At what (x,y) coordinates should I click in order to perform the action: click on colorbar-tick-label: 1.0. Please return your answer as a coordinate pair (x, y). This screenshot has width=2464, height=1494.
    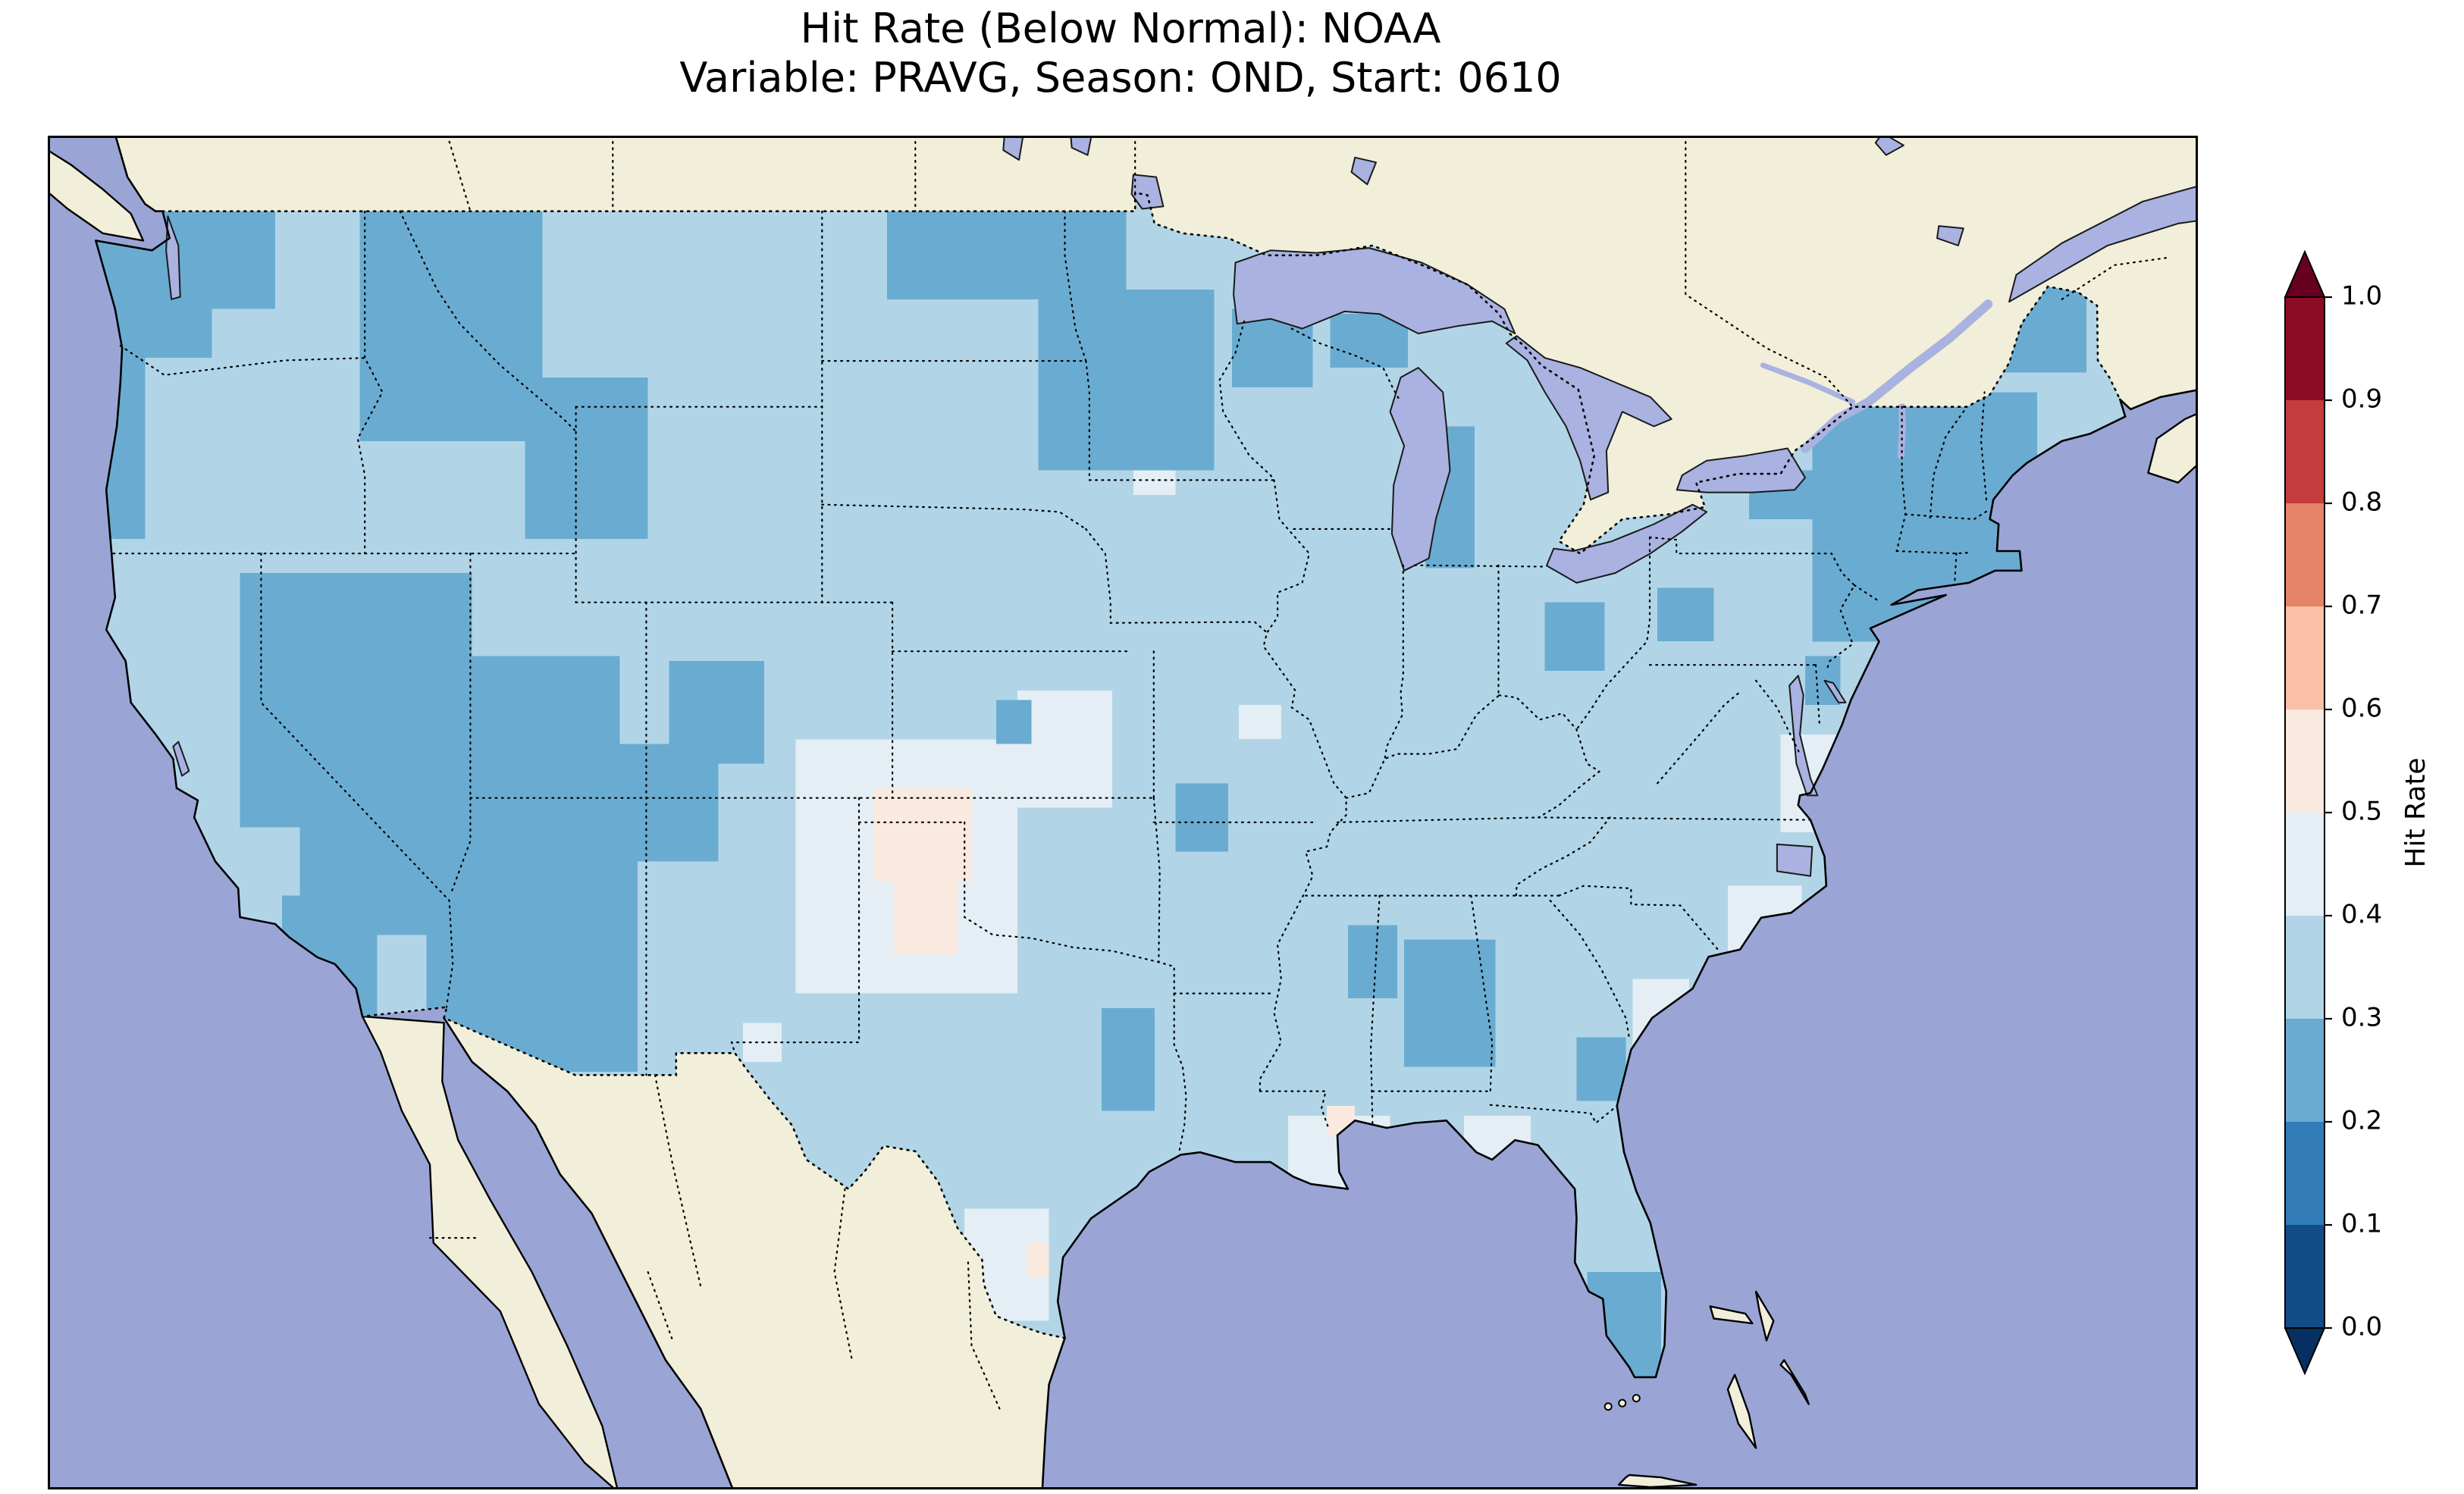
    Looking at the image, I should click on (2361, 296).